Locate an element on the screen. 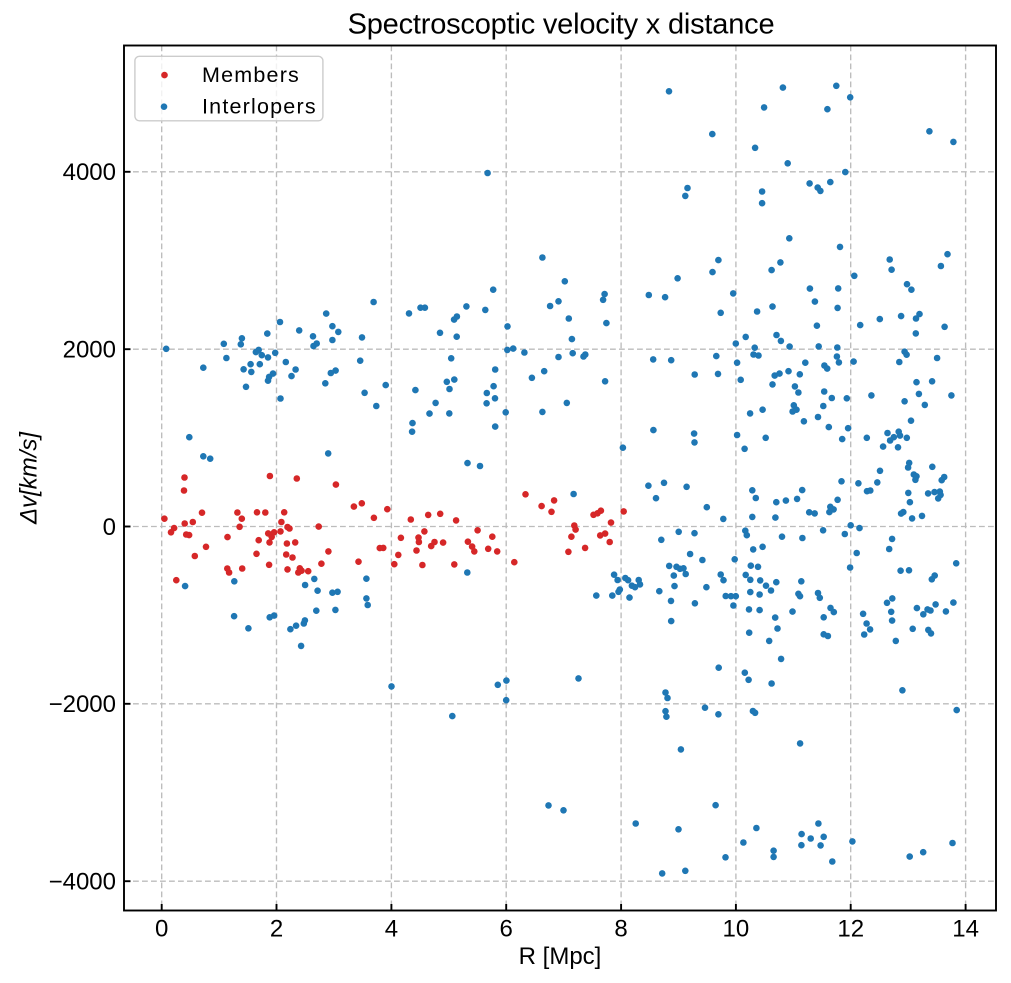  svg-text: 2000 is located at coordinates (89, 350).